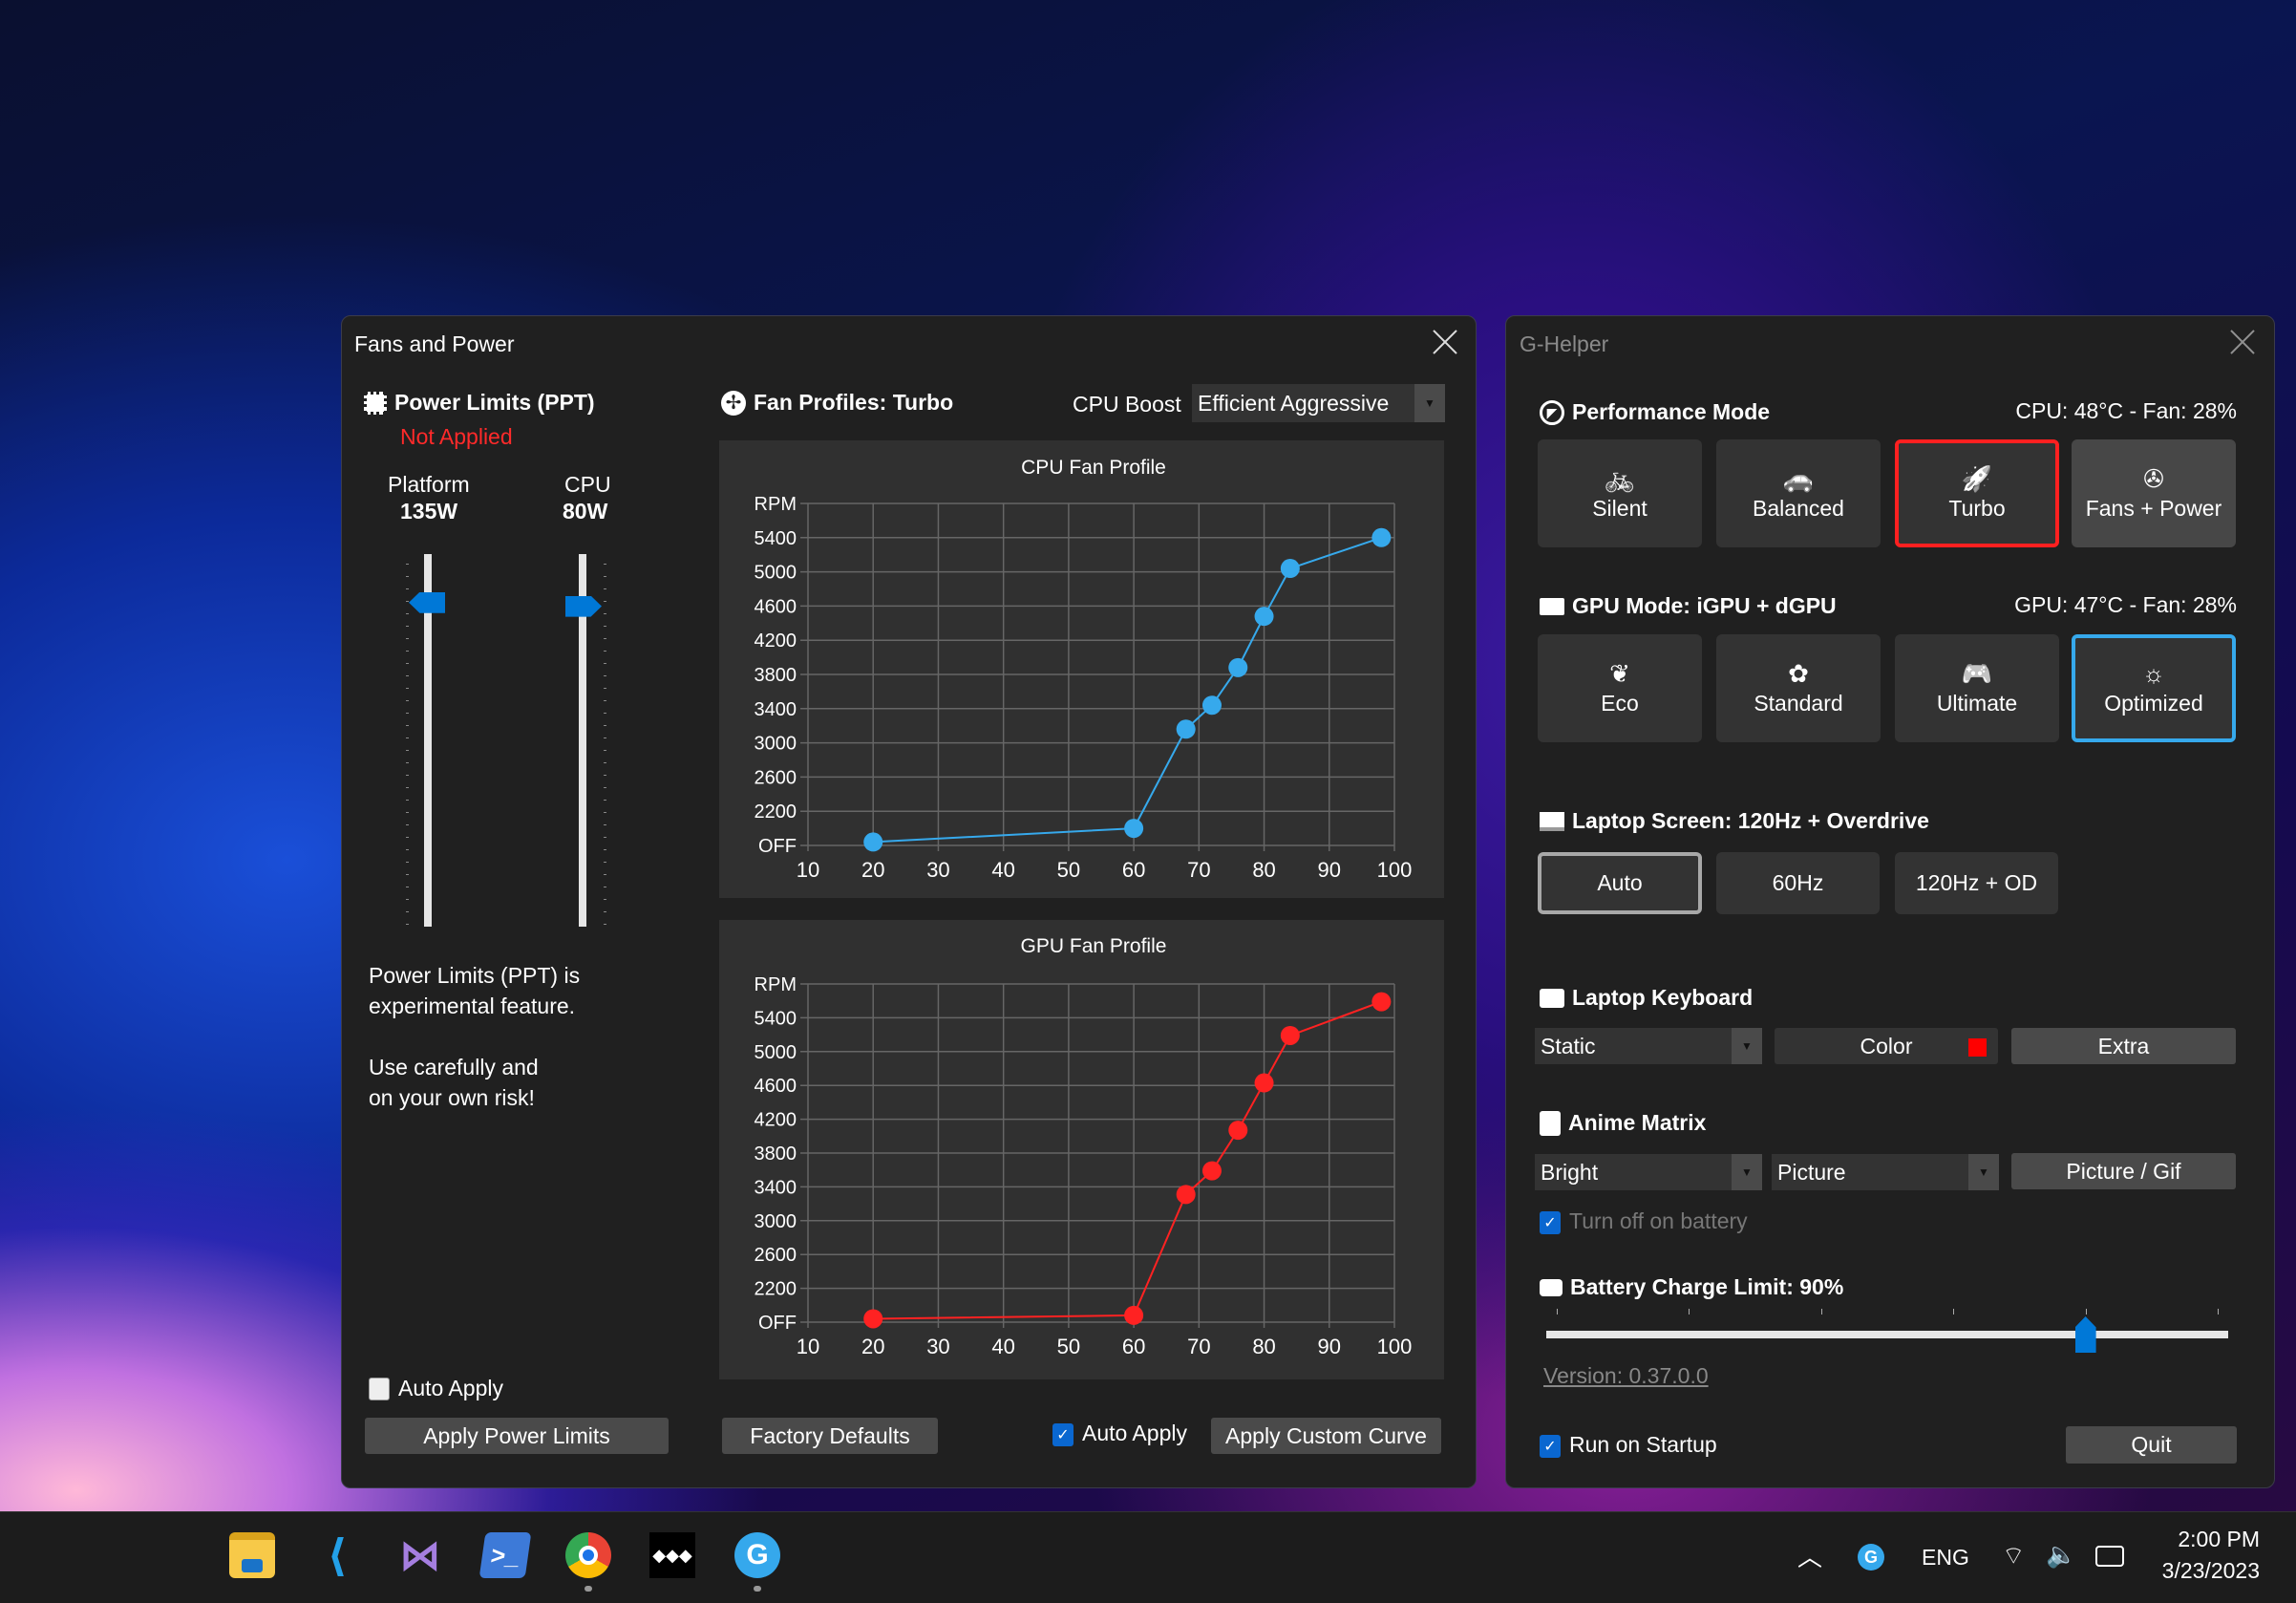 The image size is (2296, 1603). What do you see at coordinates (776, 1289) in the screenshot?
I see `y-tick-label: 2200` at bounding box center [776, 1289].